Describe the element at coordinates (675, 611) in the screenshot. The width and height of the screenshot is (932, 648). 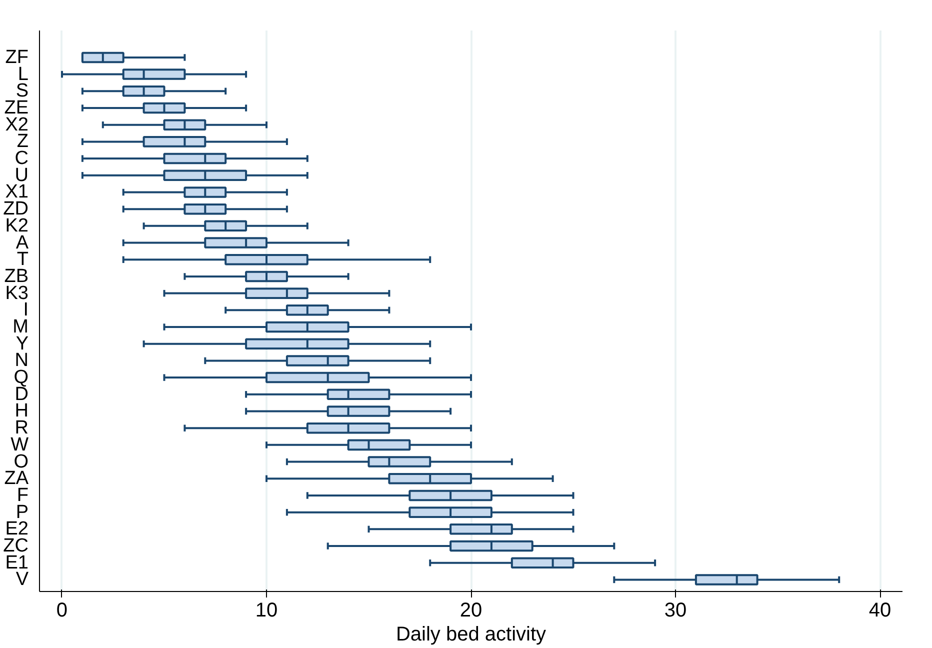
I see `x-tick-label: 30` at that location.